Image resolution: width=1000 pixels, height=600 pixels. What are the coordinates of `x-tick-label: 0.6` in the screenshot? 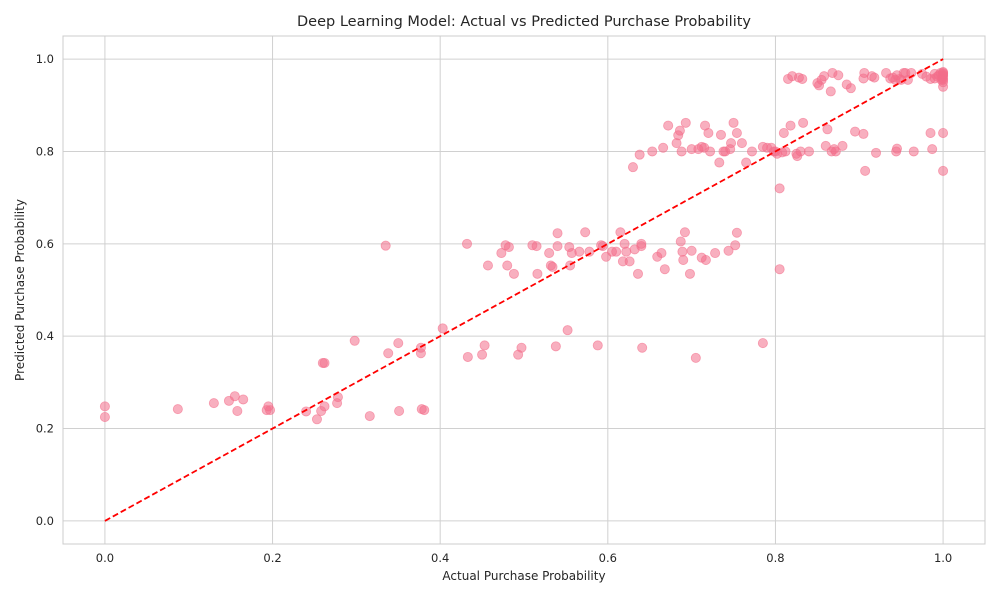 It's located at (608, 558).